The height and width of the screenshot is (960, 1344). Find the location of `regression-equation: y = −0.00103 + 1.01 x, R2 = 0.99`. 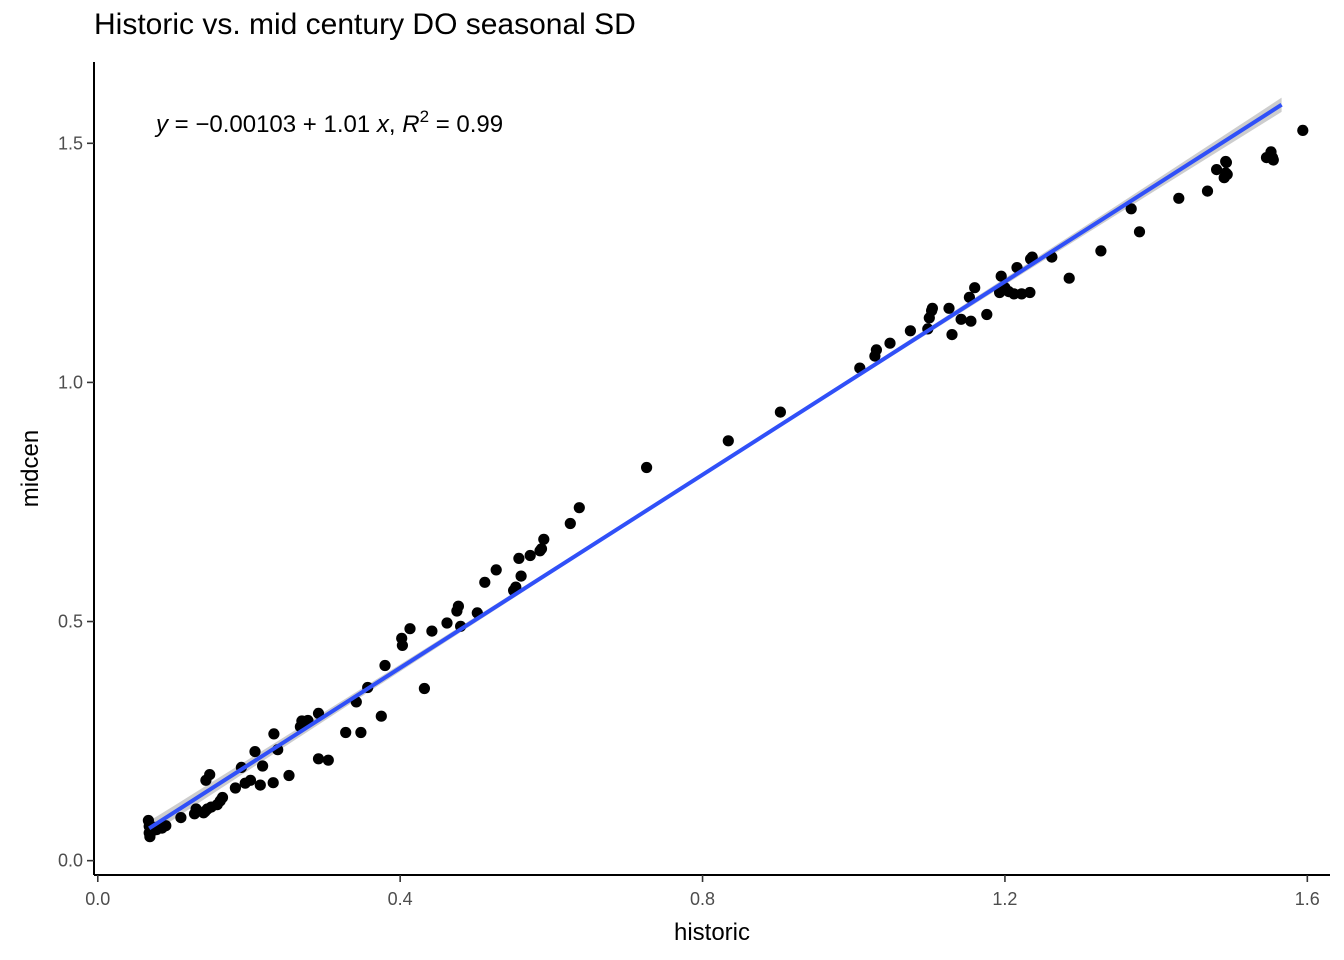

regression-equation: y = −0.00103 + 1.01 x, R2 = 0.99 is located at coordinates (328, 122).